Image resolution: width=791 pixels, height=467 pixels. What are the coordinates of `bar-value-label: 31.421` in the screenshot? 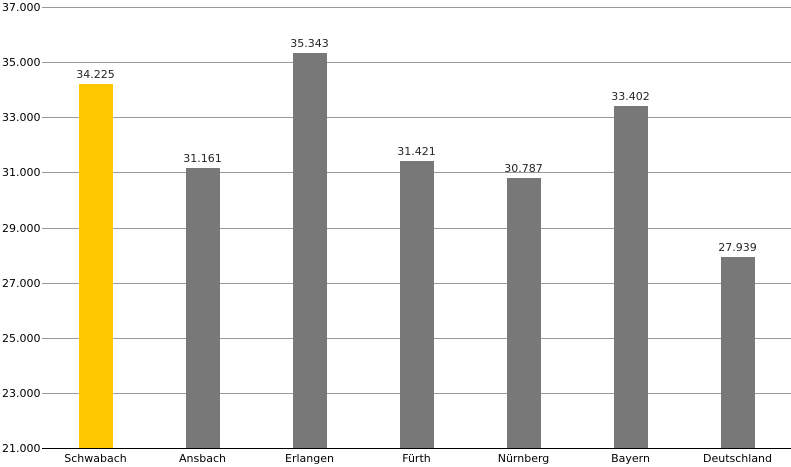 It's located at (416, 151).